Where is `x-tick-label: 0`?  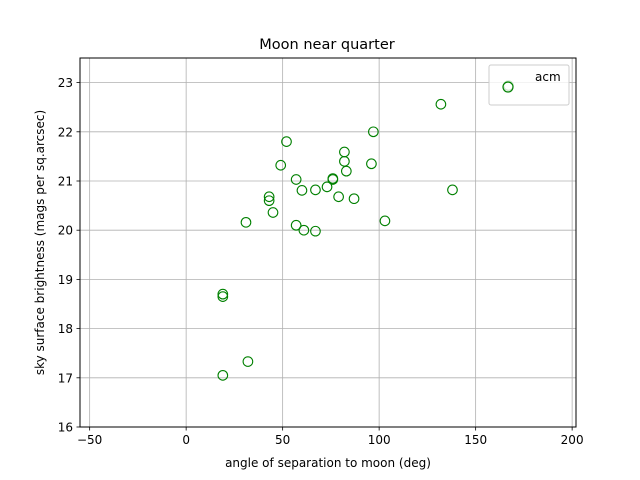
x-tick-label: 0 is located at coordinates (186, 440).